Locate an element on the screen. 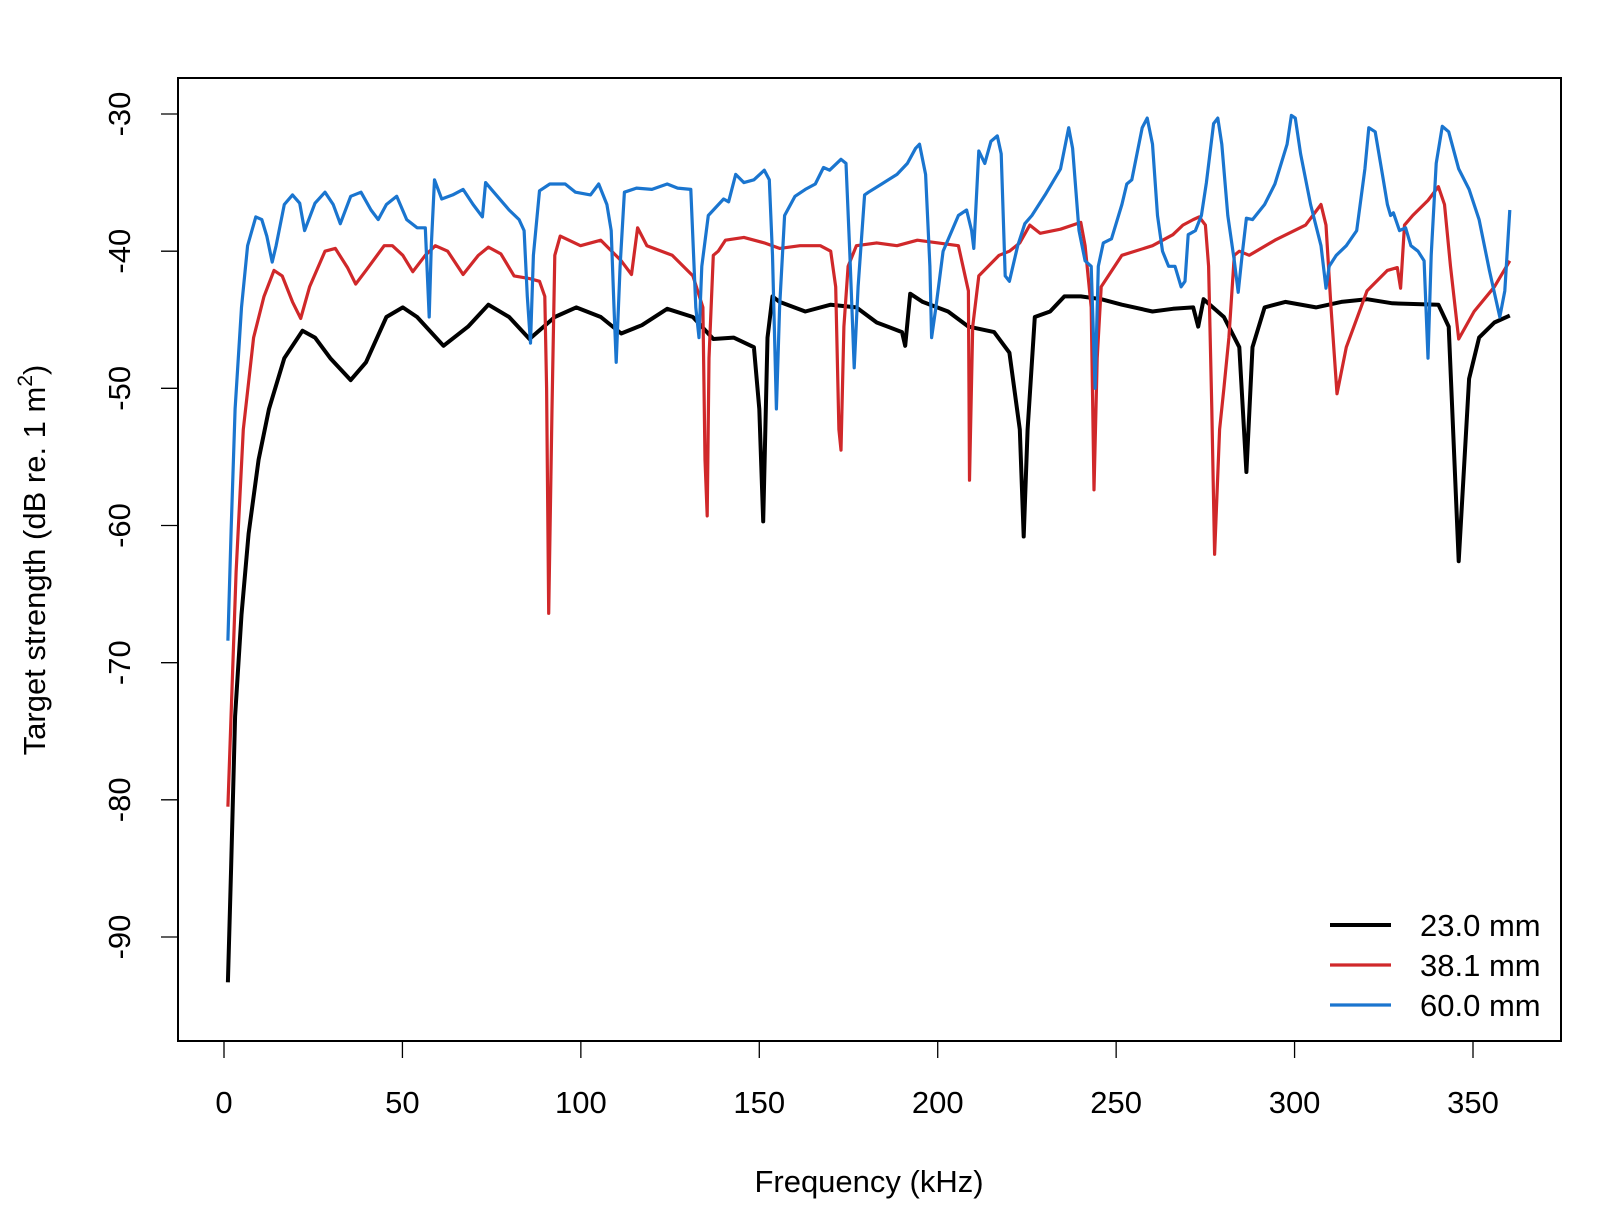 The width and height of the screenshot is (1600, 1205). y-axis-label-main: Target strength (dB re. 1 m is located at coordinates (34, 571).